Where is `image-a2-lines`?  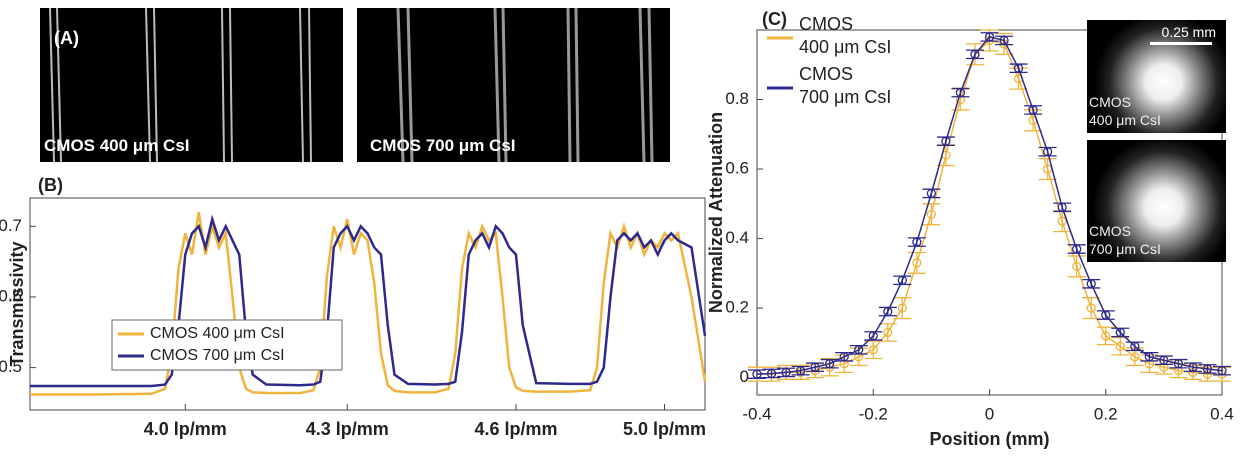 image-a2-lines is located at coordinates (525, 85).